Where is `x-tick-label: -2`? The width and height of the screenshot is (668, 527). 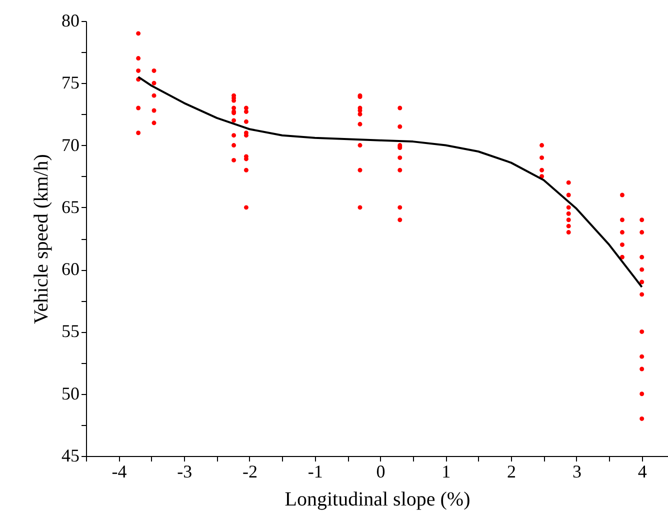
x-tick-label: -2 is located at coordinates (250, 472).